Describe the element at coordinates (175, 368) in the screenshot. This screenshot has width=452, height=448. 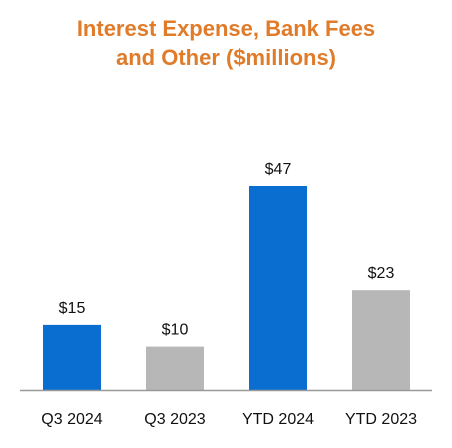
I see `bar-q3-2023` at that location.